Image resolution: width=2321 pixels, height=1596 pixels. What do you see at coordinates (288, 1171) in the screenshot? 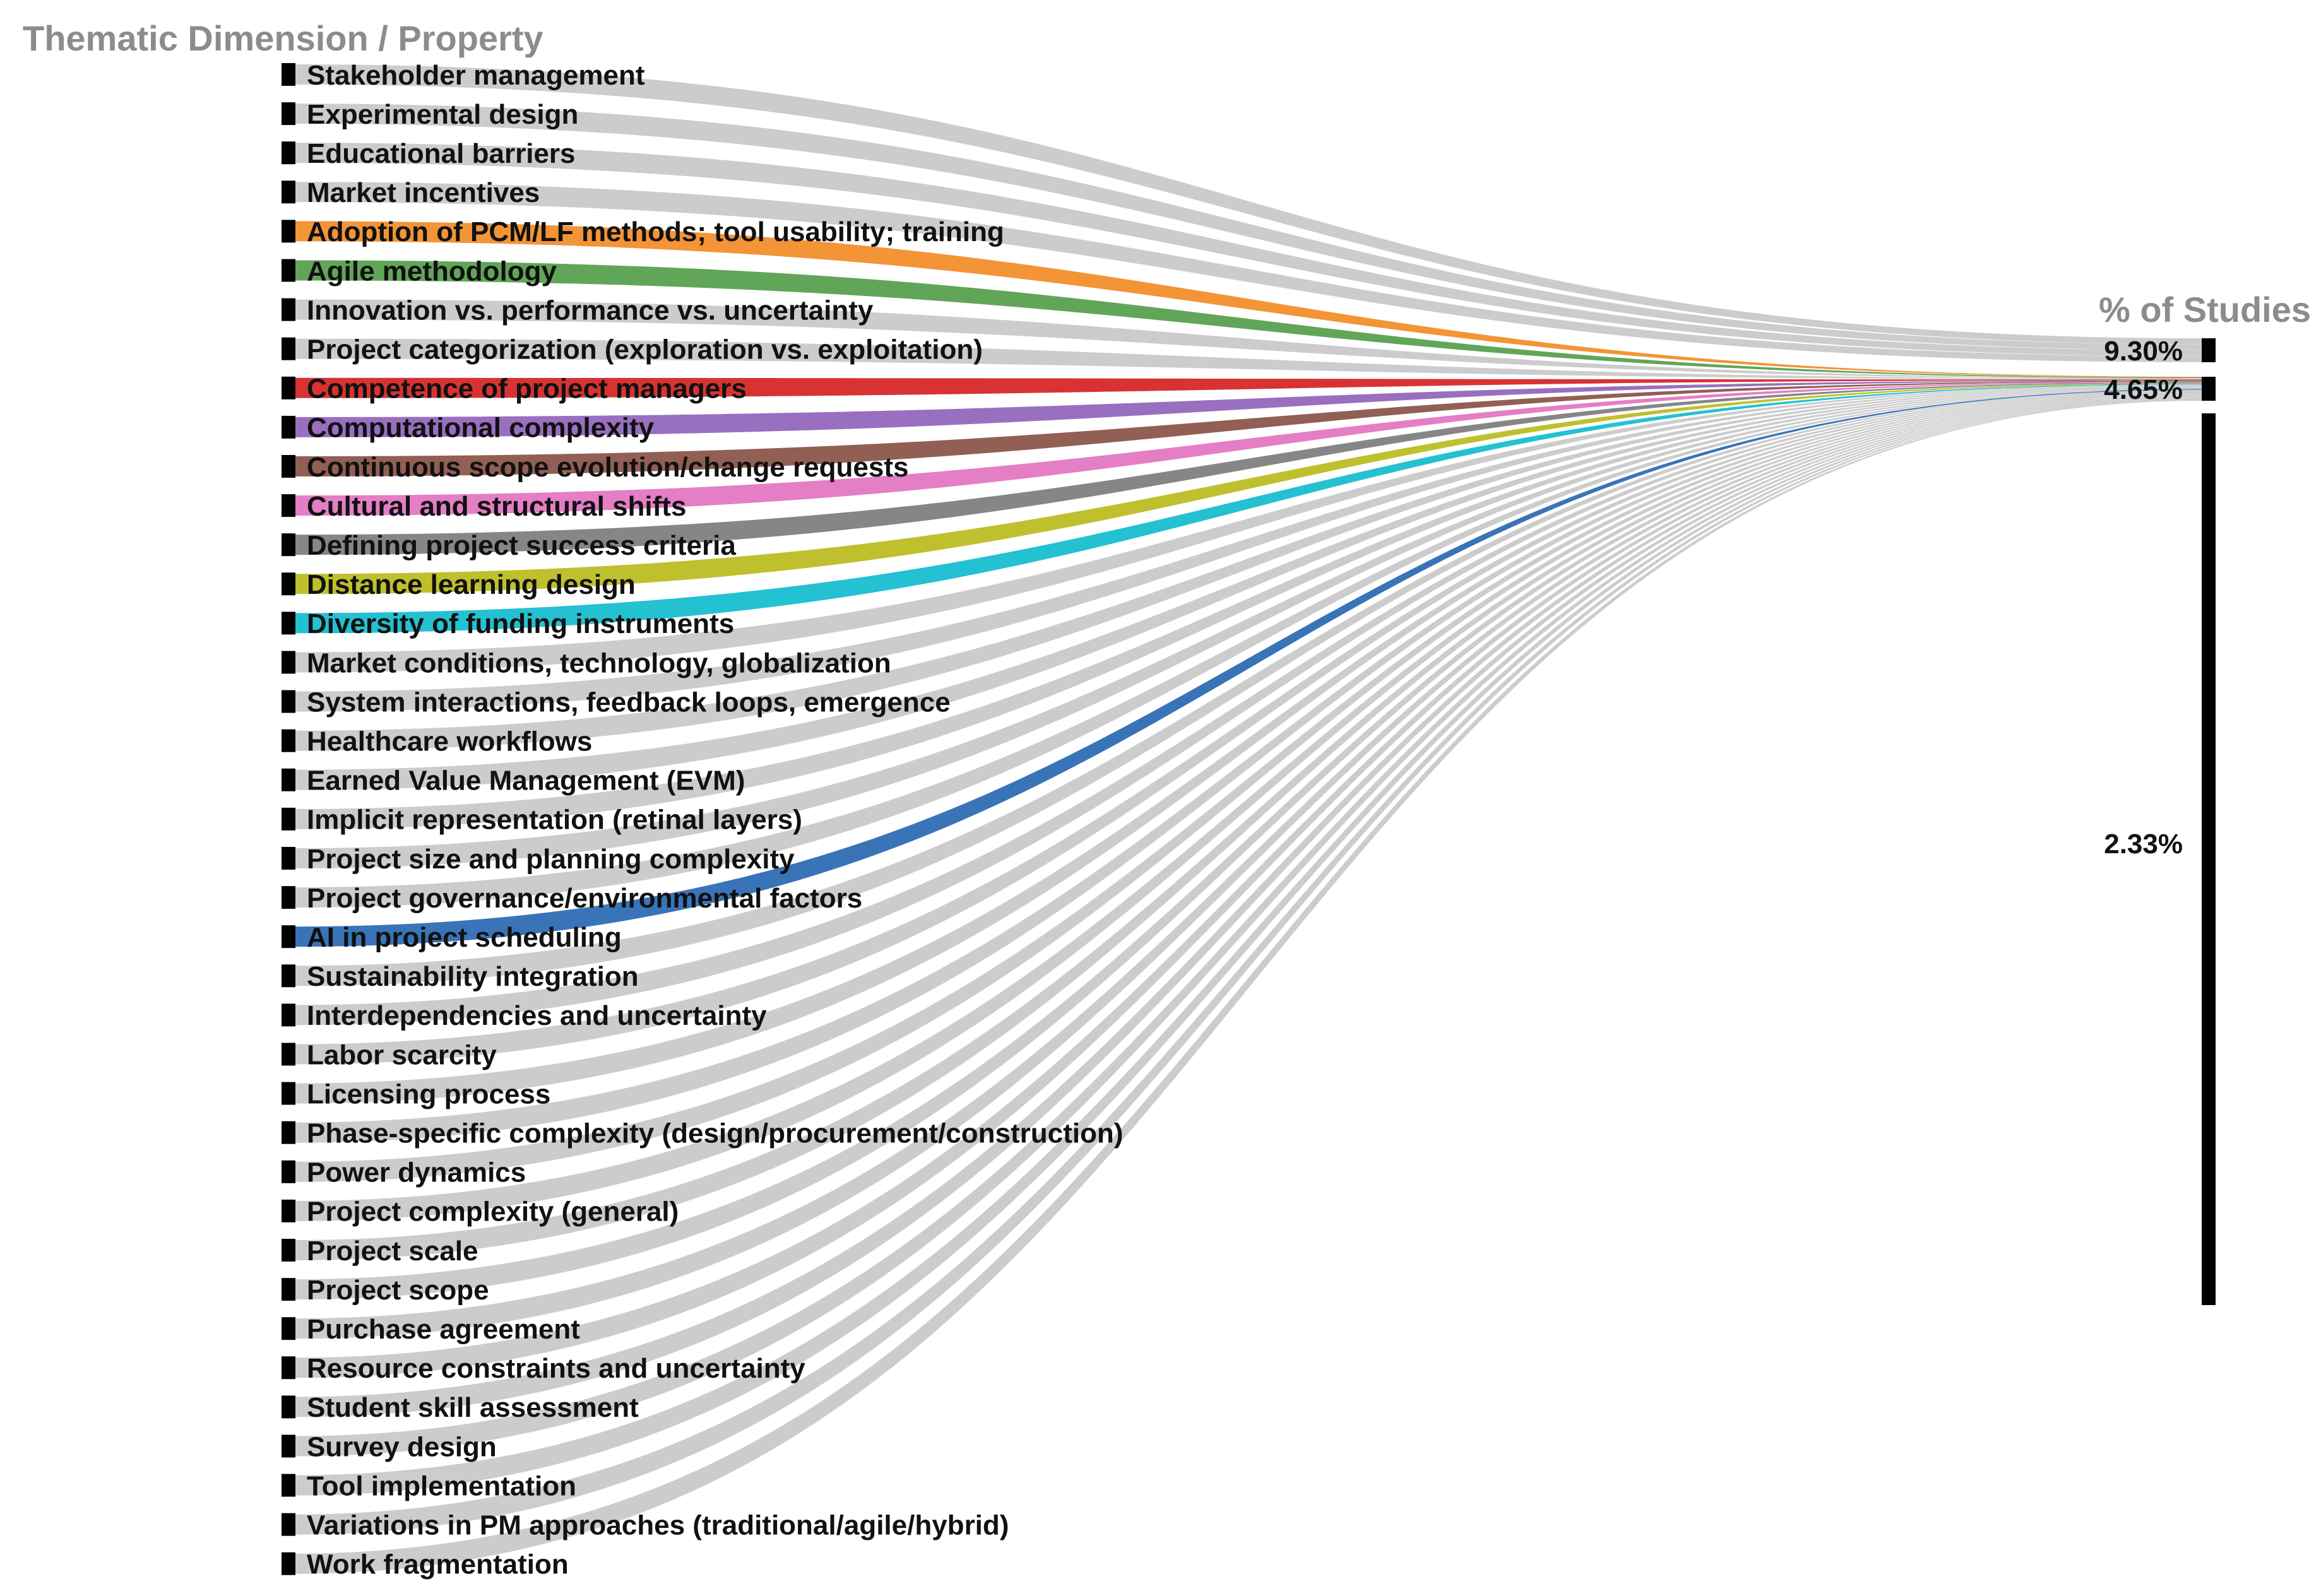
I see `source-node-power-dynamics` at bounding box center [288, 1171].